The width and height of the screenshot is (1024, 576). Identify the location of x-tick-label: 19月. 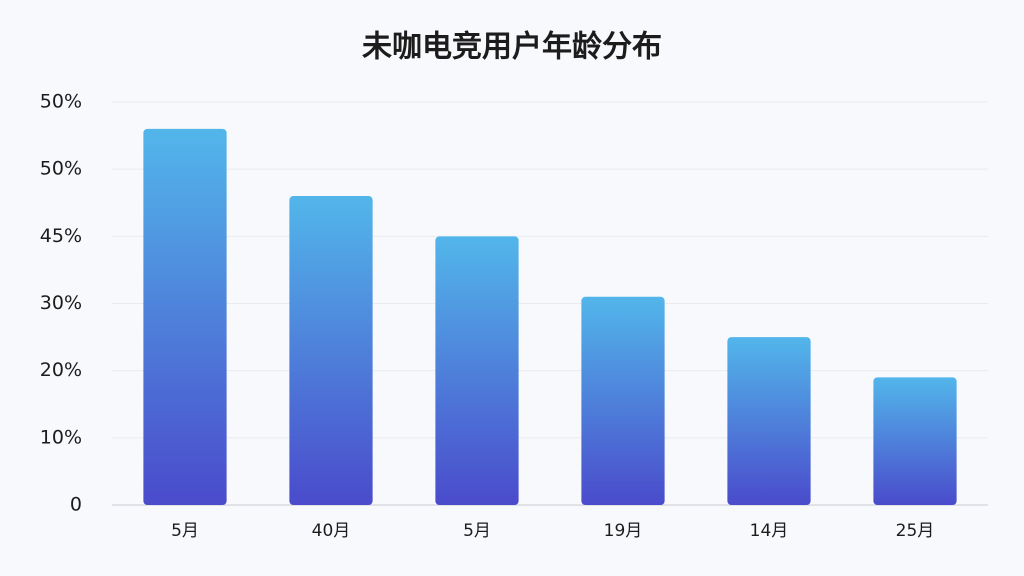
(623, 531).